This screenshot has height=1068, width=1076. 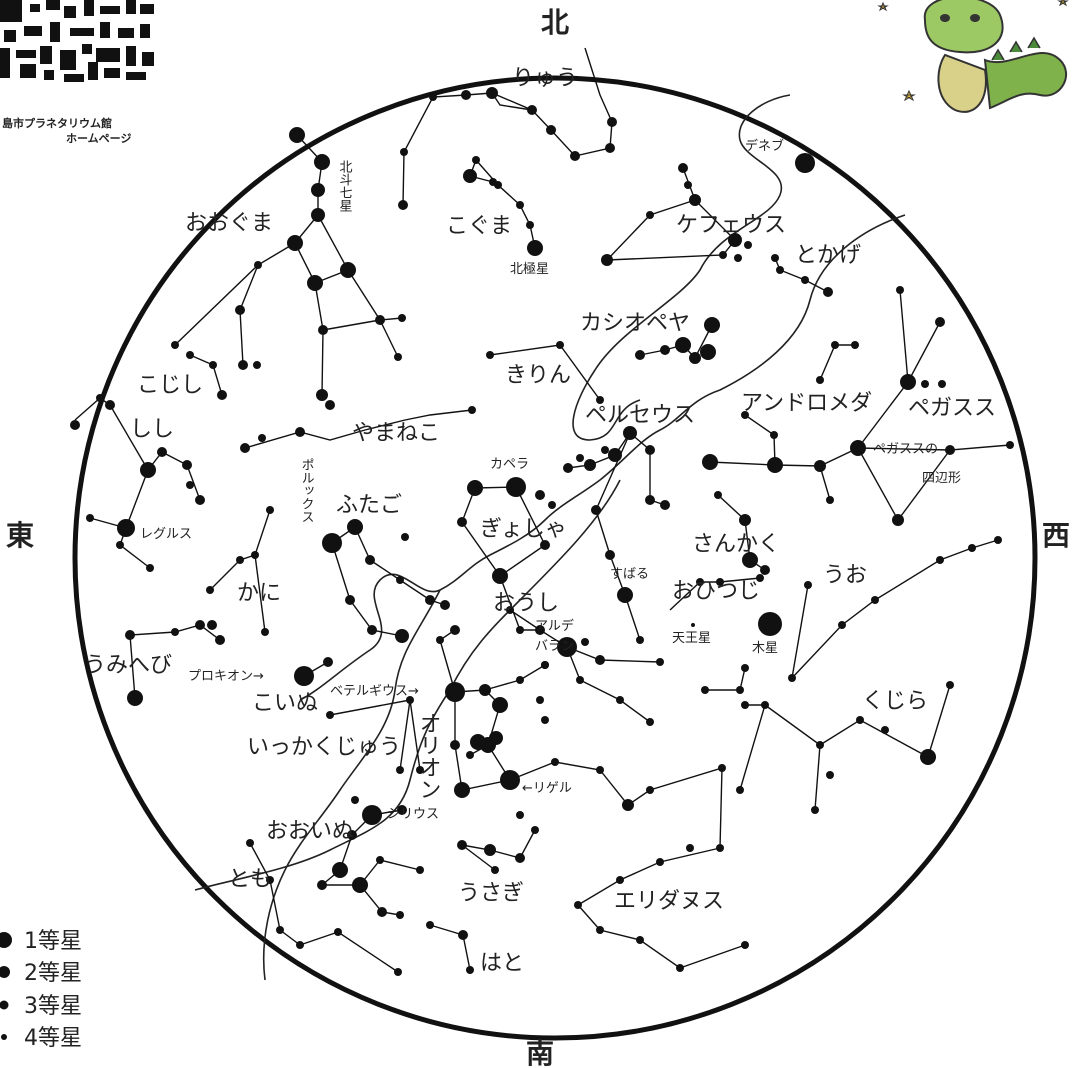 What do you see at coordinates (306, 490) in the screenshot?
I see `label-pollux: ポルックス` at bounding box center [306, 490].